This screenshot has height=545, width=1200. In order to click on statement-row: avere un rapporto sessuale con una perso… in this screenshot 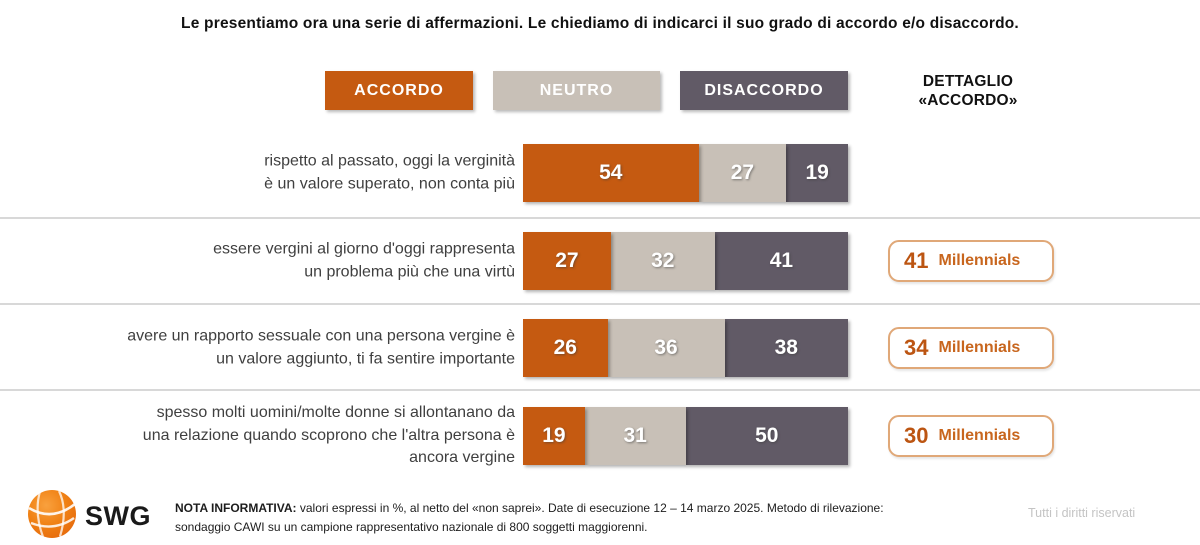, I will do `click(600, 348)`.